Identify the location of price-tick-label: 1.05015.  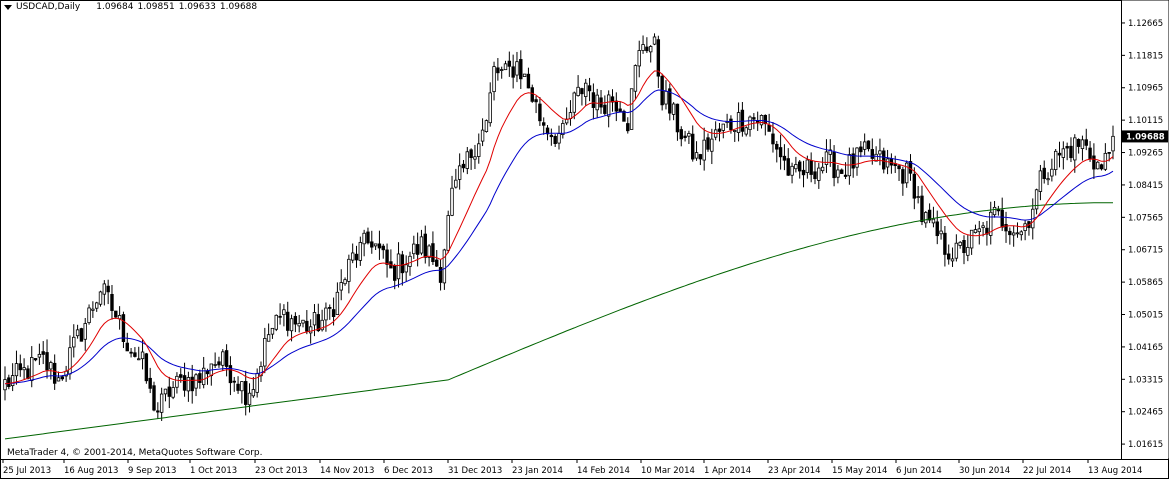
(1145, 316).